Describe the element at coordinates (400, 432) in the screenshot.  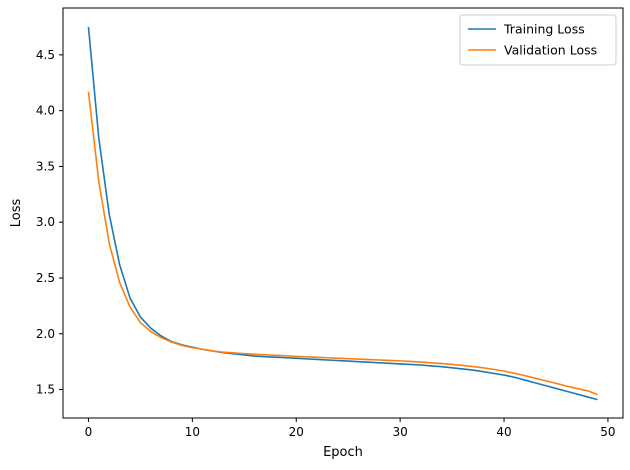
I see `x-tick-label: 30` at that location.